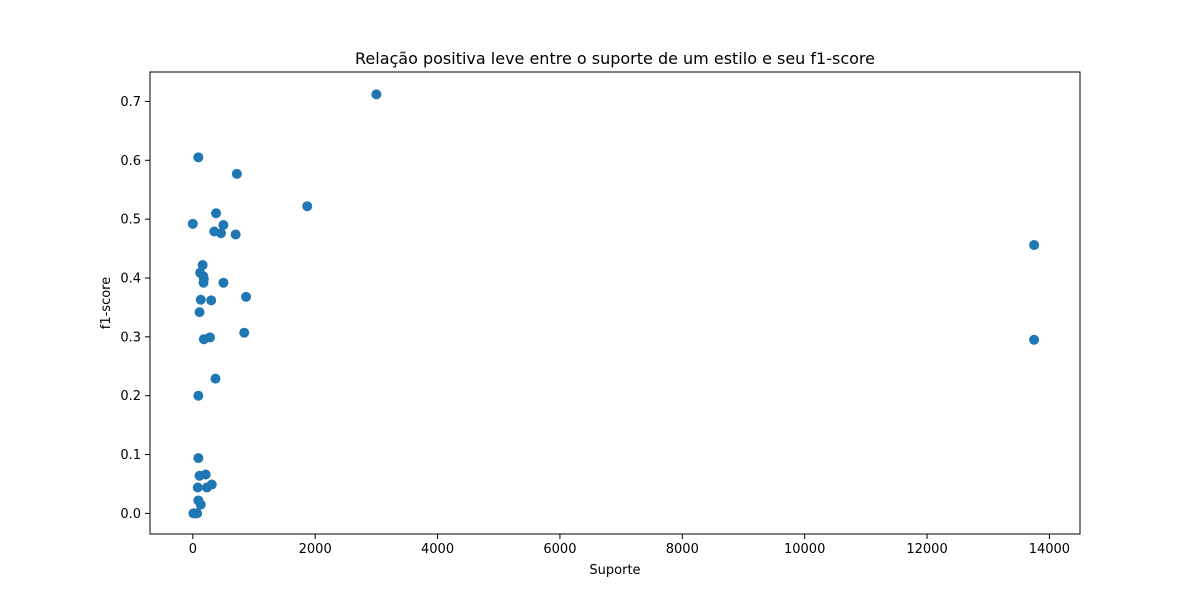 Image resolution: width=1200 pixels, height=604 pixels. I want to click on x-tick-label: 14000, so click(1049, 549).